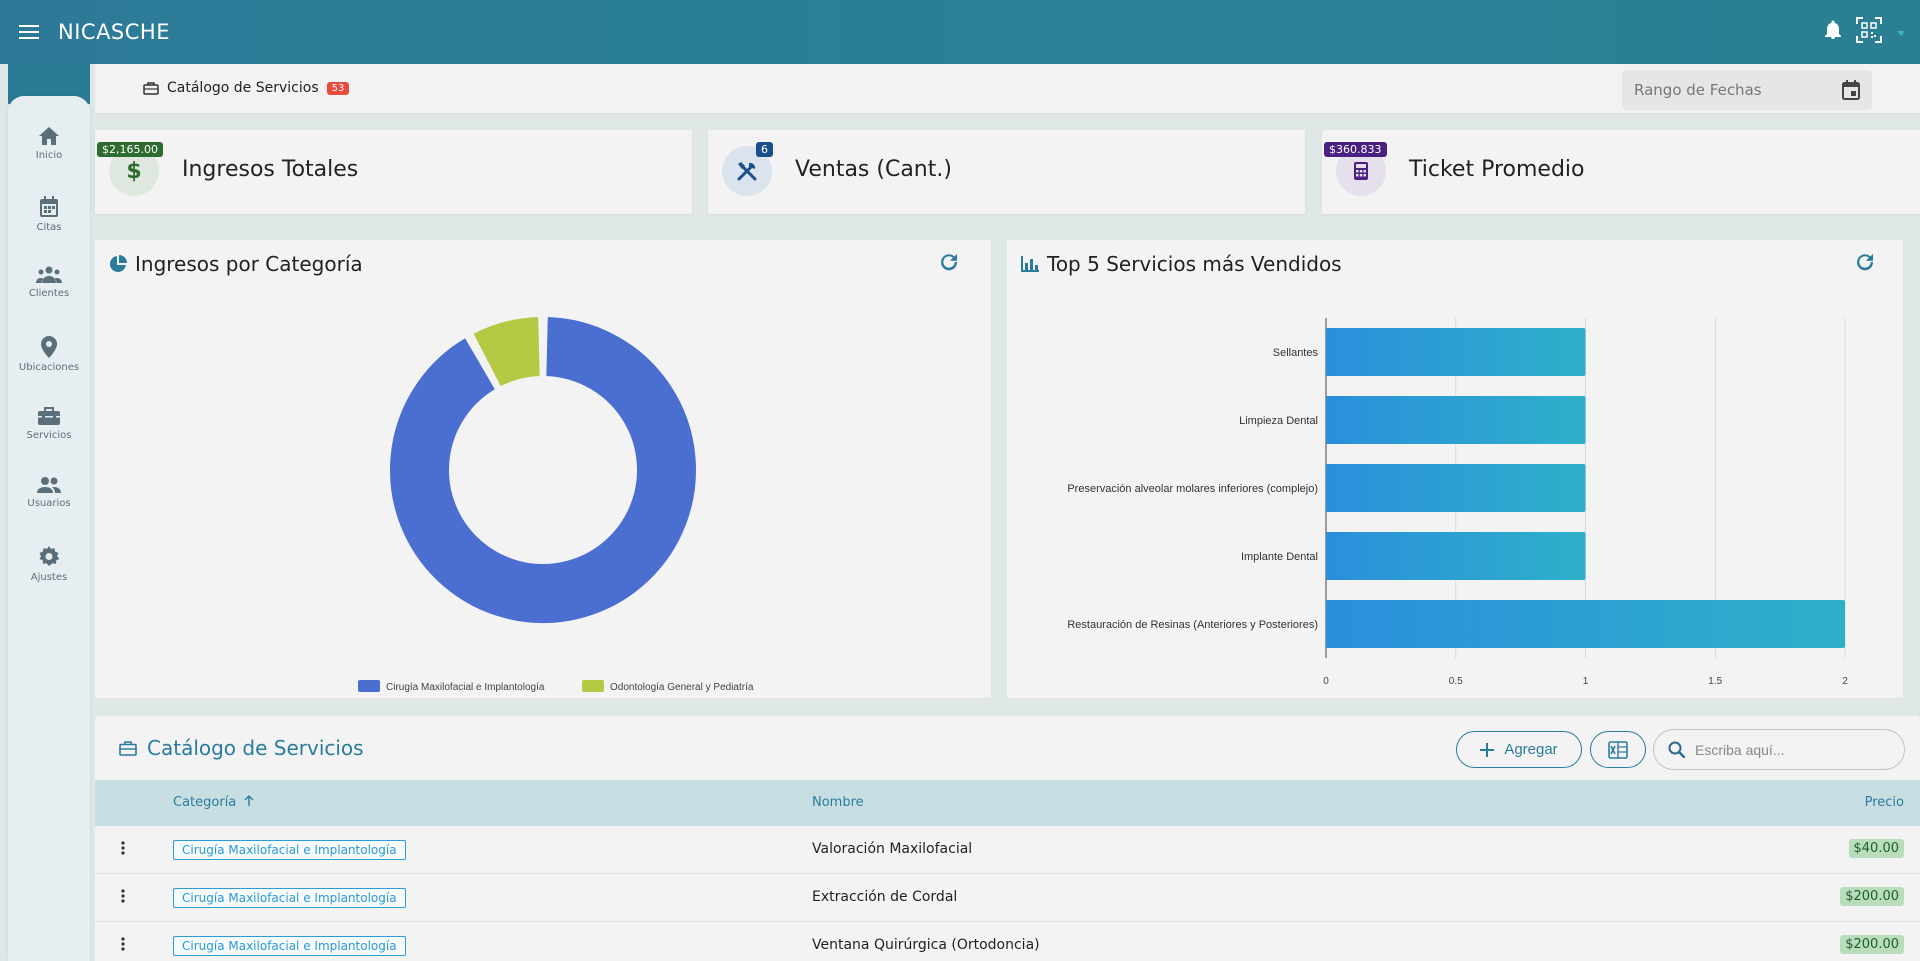  What do you see at coordinates (1531, 749) in the screenshot?
I see `add-button-label: Agregar` at bounding box center [1531, 749].